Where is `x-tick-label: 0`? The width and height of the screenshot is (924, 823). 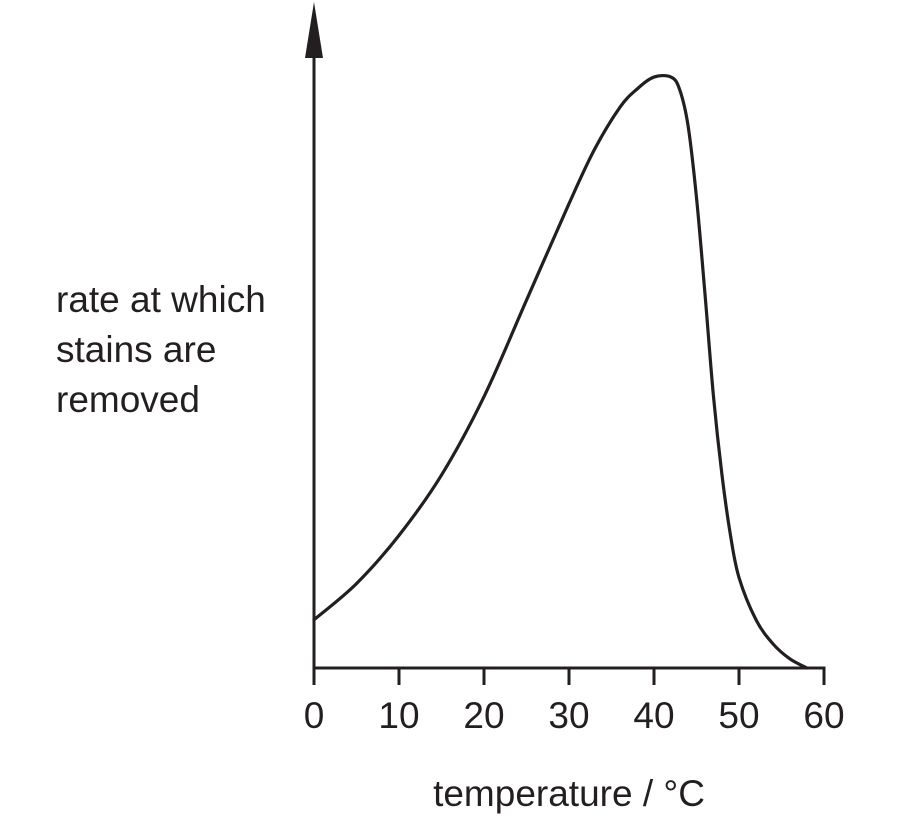 x-tick-label: 0 is located at coordinates (314, 715).